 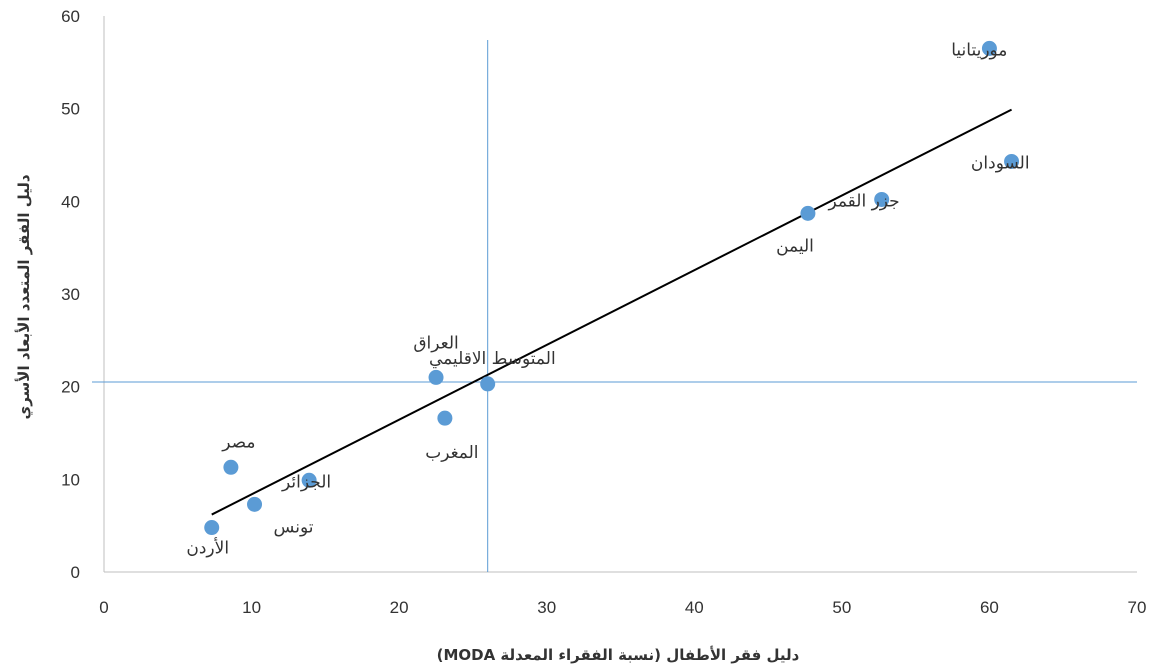 I want to click on x-tick-label: 10, so click(x=251, y=607).